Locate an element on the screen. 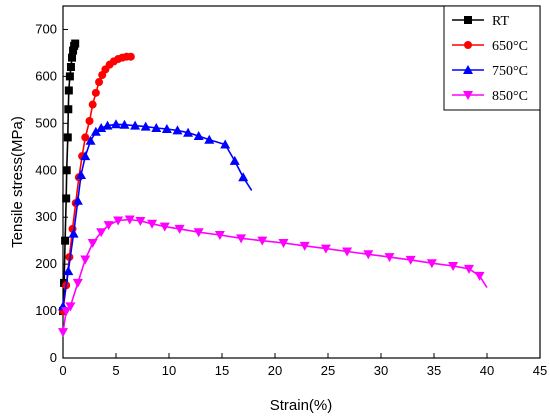 This screenshot has height=418, width=550. x-tick-label: 0 is located at coordinates (62, 370).